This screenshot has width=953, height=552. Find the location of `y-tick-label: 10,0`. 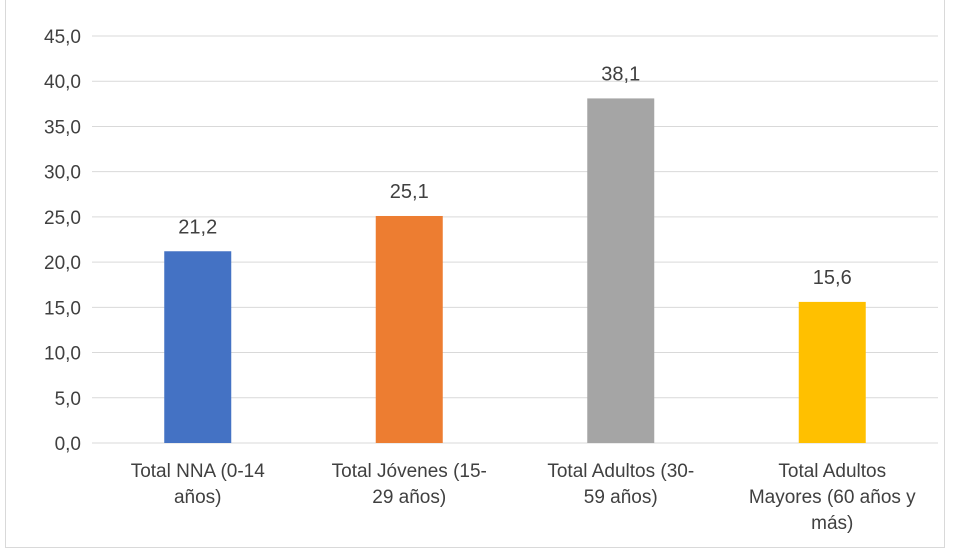

y-tick-label: 10,0 is located at coordinates (62, 354).